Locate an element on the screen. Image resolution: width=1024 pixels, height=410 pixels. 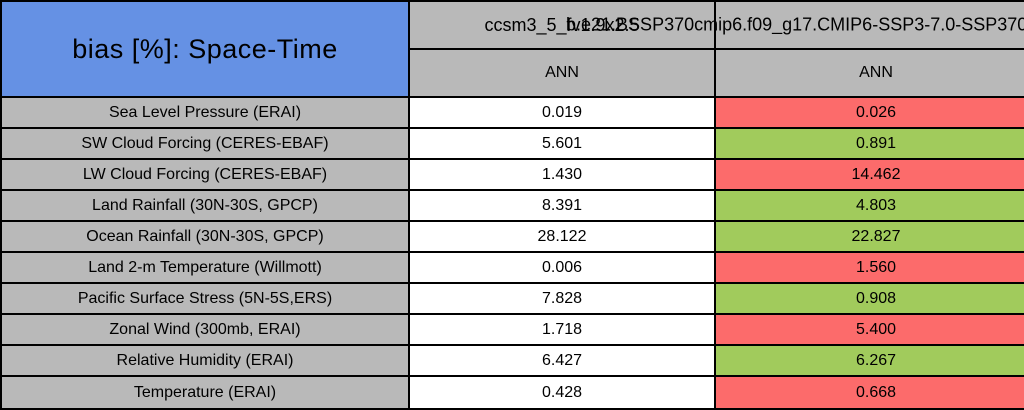
value-text: 7.828 is located at coordinates (562, 298).